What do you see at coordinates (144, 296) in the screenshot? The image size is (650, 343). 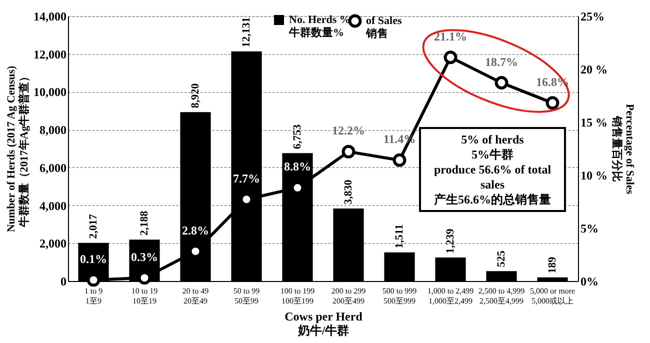 I see `x-tick-label: 10 to 19 10至19` at bounding box center [144, 296].